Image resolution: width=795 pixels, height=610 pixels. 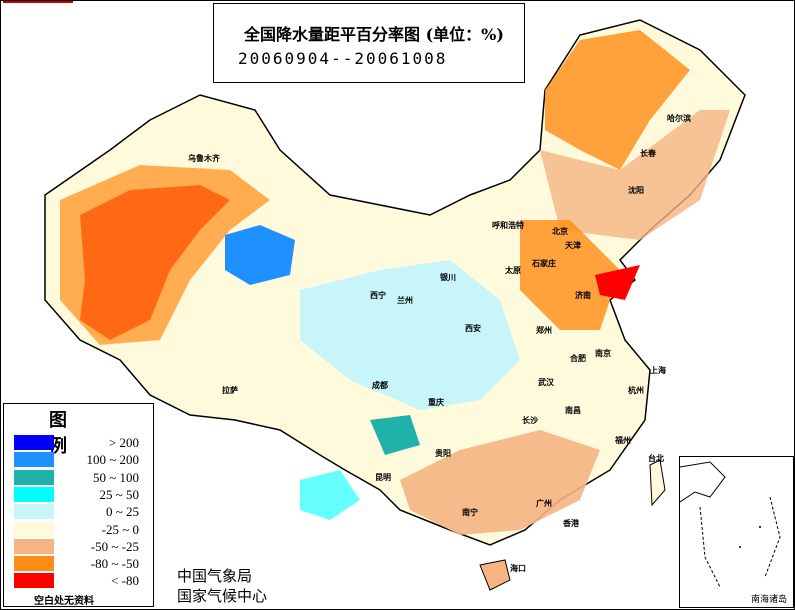 What do you see at coordinates (636, 190) in the screenshot?
I see `city-label: 沈阳` at bounding box center [636, 190].